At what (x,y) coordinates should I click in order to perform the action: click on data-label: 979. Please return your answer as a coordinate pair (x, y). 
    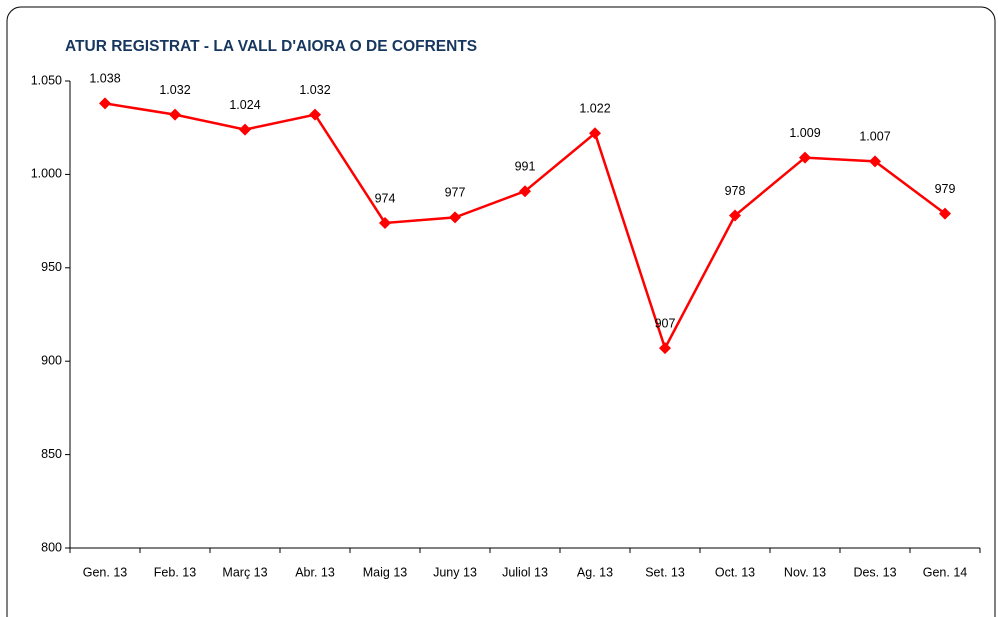
    Looking at the image, I should click on (945, 189).